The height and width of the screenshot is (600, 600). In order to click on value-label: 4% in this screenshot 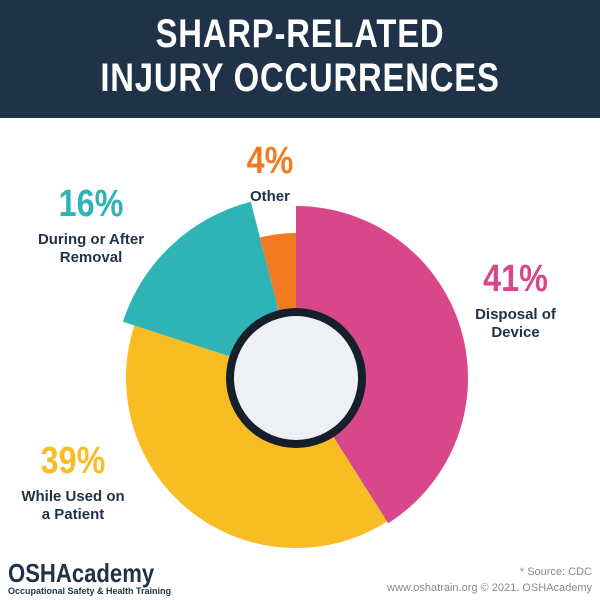, I will do `click(270, 161)`.